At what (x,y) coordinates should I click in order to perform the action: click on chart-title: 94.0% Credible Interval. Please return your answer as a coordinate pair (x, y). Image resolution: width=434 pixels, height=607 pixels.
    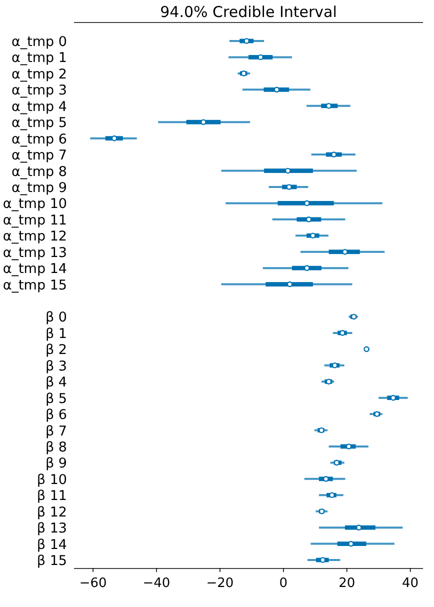
    Looking at the image, I should click on (248, 12).